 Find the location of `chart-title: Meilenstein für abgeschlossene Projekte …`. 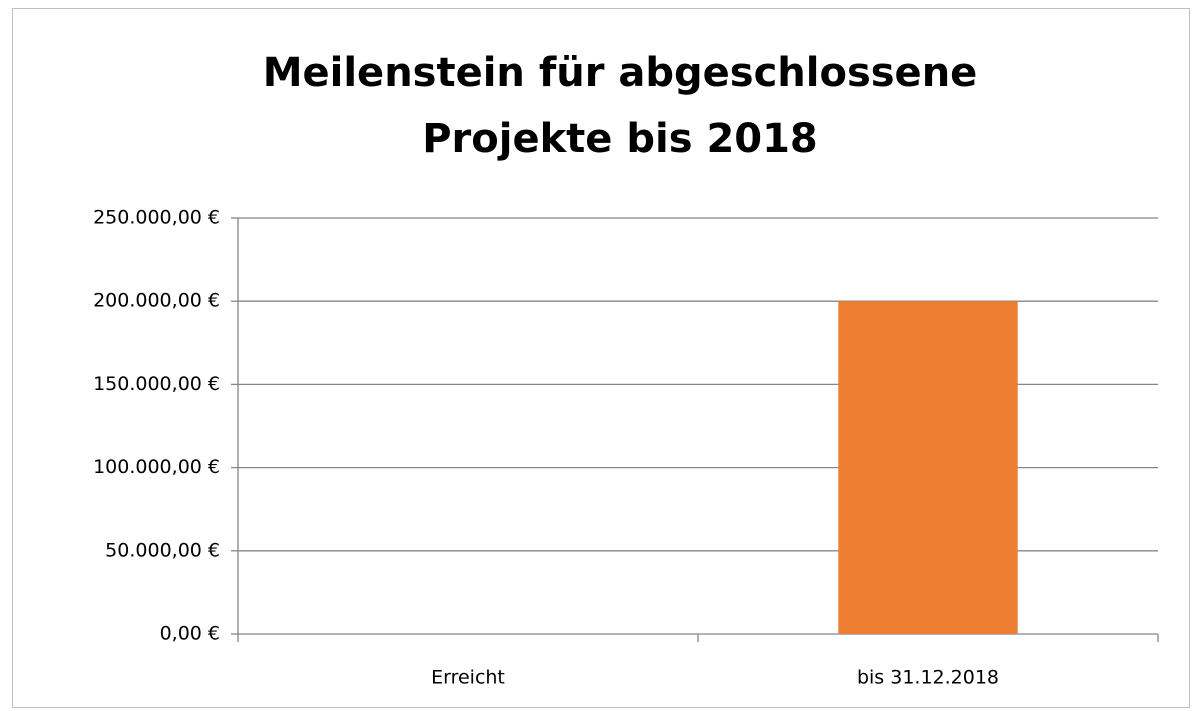

chart-title: Meilenstein für abgeschlossene Projekte … is located at coordinates (620, 106).